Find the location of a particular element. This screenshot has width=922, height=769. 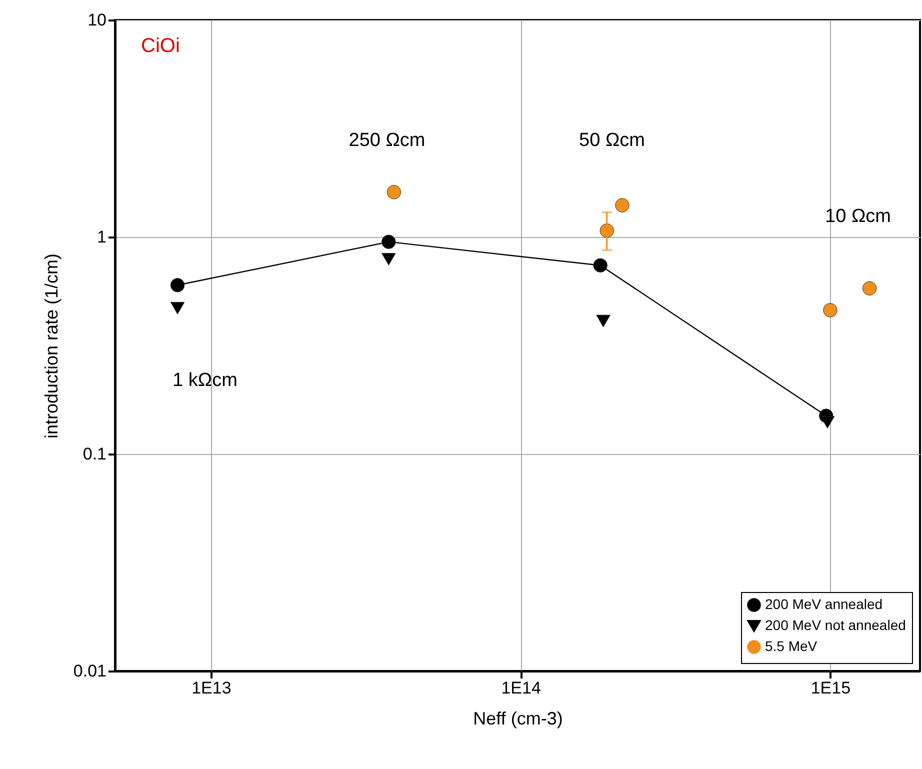

legend-label: 200 MeV not annealed is located at coordinates (835, 625).